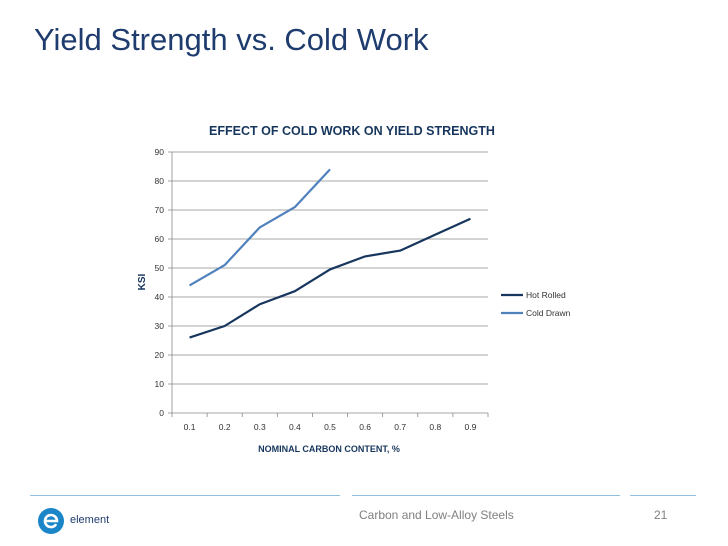 The height and width of the screenshot is (546, 728). I want to click on legend-label: Cold Drawn, so click(548, 313).